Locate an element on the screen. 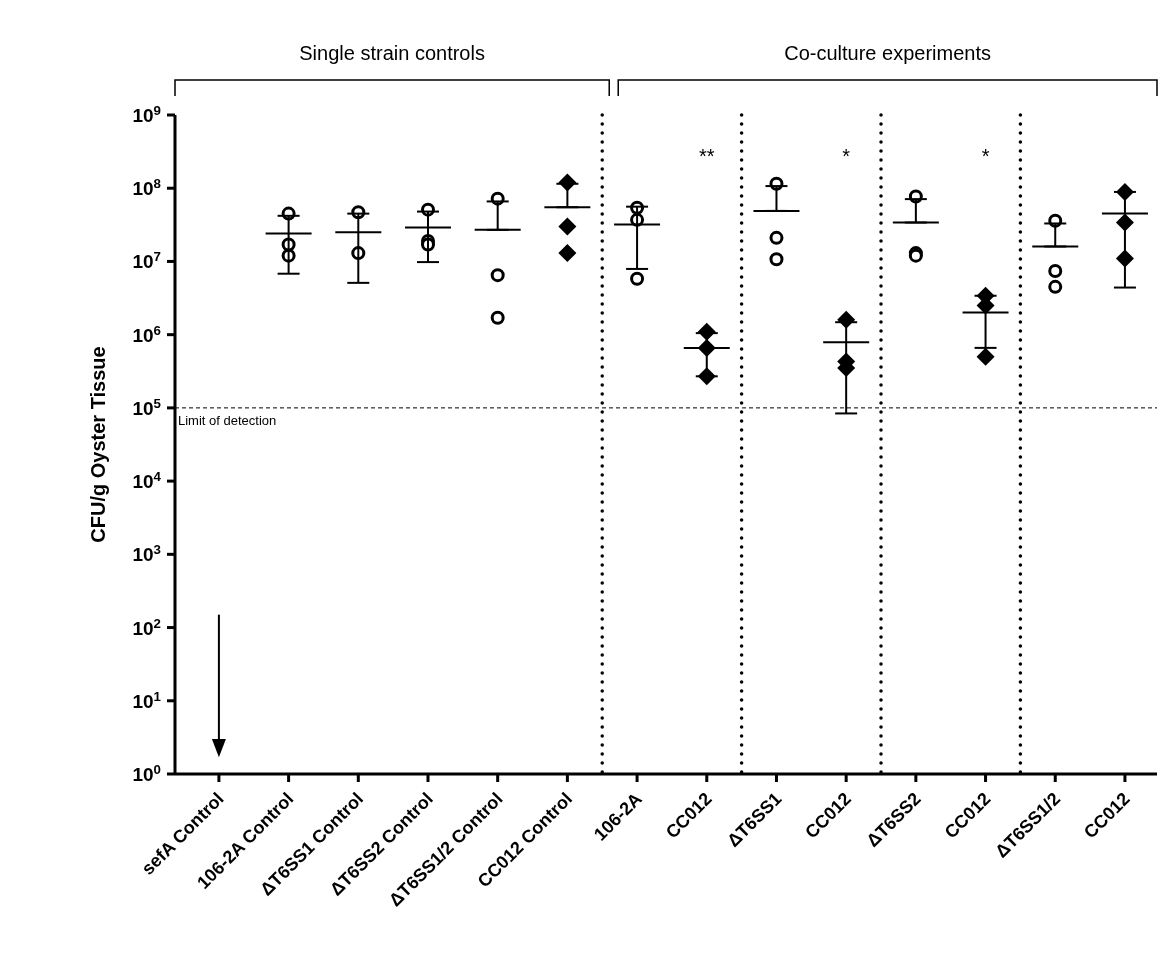 This screenshot has width=1162, height=956. y-tick-label: 10$^{8}$ is located at coordinates (146, 187).